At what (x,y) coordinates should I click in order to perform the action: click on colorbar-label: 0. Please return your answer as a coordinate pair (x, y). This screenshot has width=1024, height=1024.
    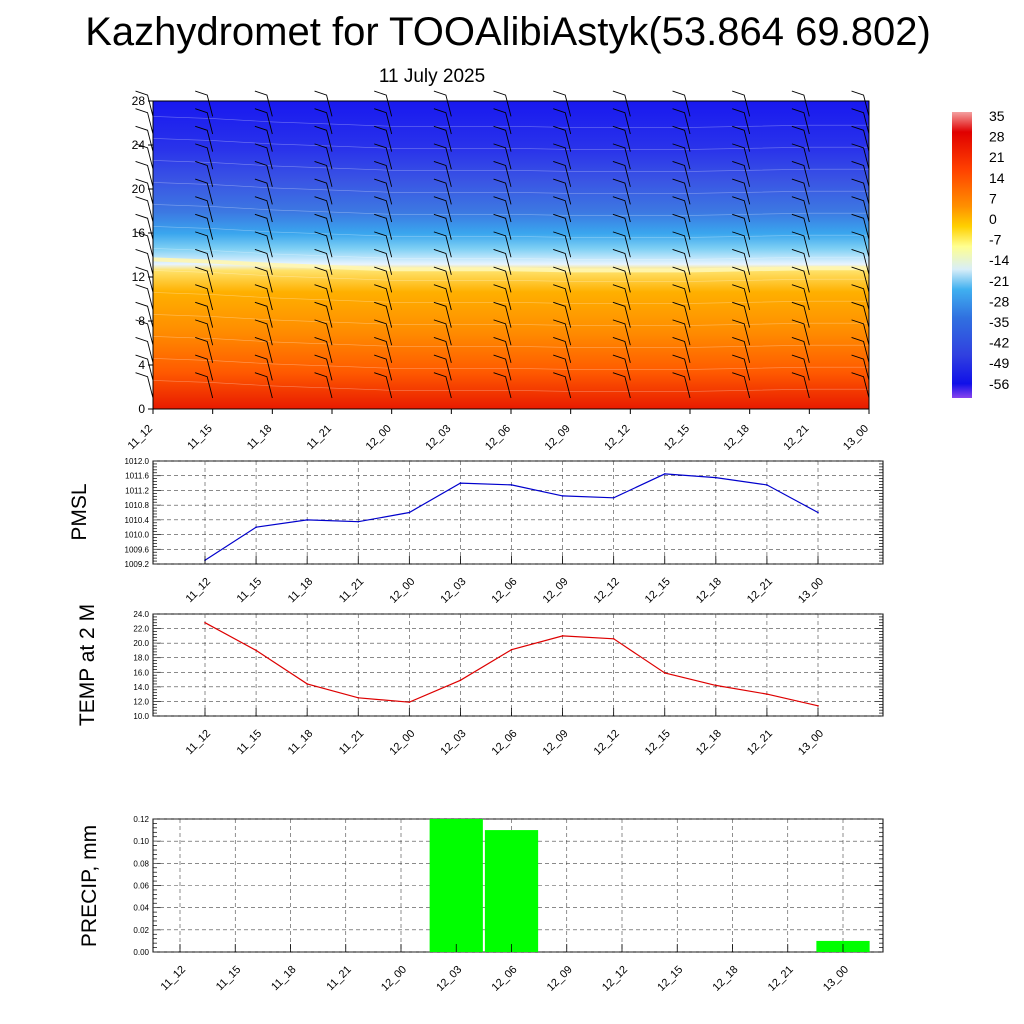
    Looking at the image, I should click on (993, 219).